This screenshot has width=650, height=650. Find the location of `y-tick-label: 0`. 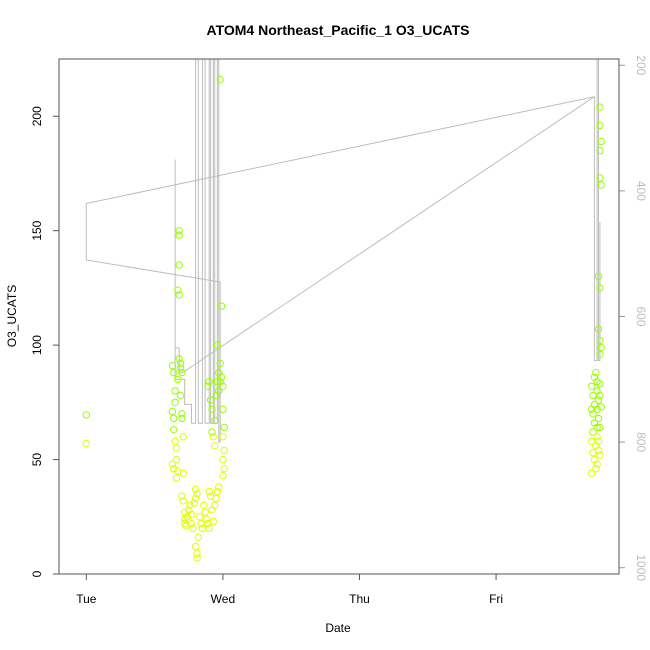

y-tick-label: 0 is located at coordinates (37, 573).